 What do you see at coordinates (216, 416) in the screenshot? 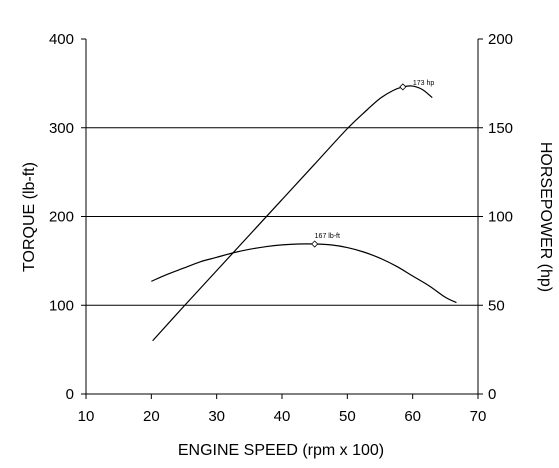
I see `x-tick-label: 30` at bounding box center [216, 416].